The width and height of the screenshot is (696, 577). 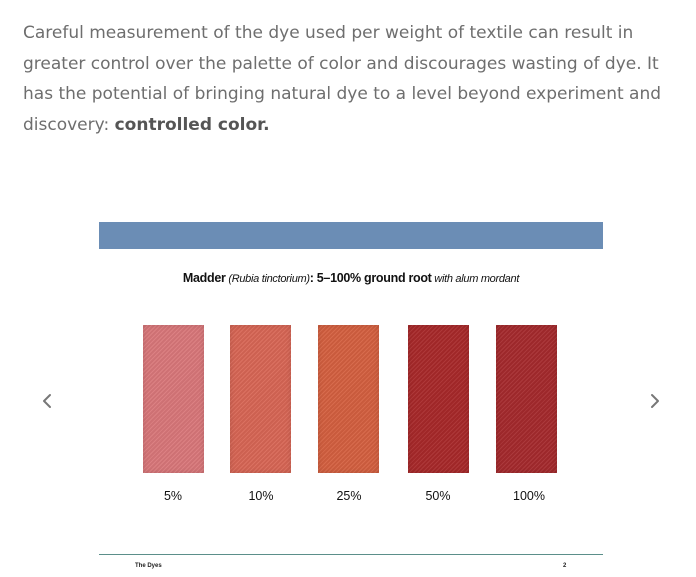 I want to click on caption-dye-name: Madder, so click(x=204, y=278).